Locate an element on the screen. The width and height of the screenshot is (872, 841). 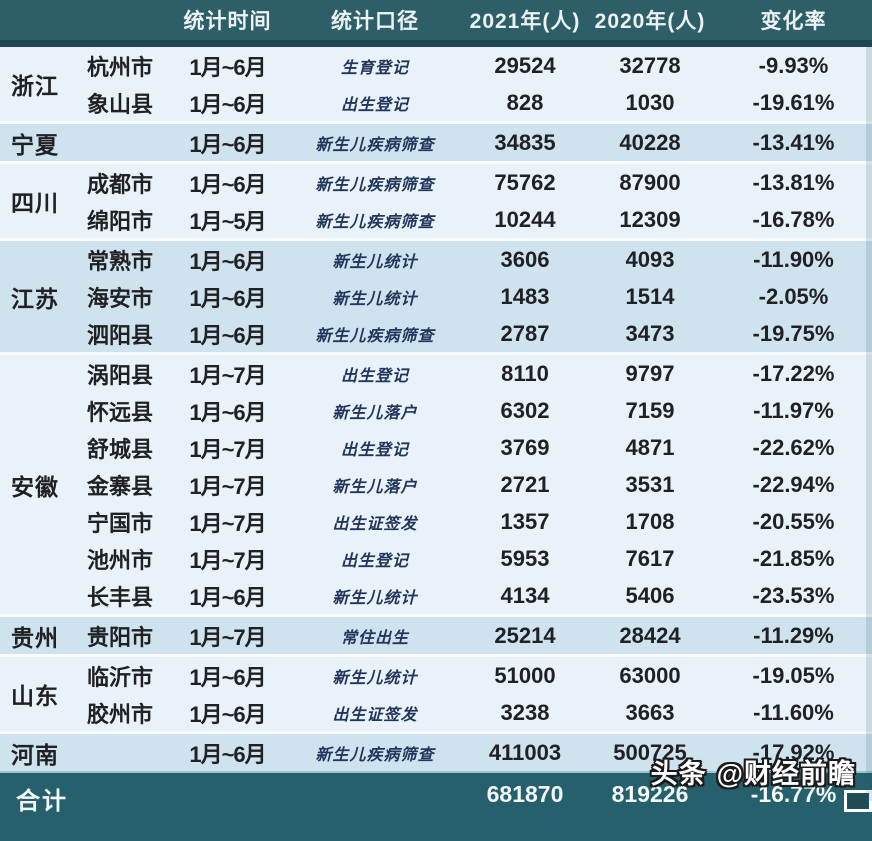
table-row: 山东 临沂市 1月~6月 新生儿统计 51000 63000 -19.05% is located at coordinates (436, 693).